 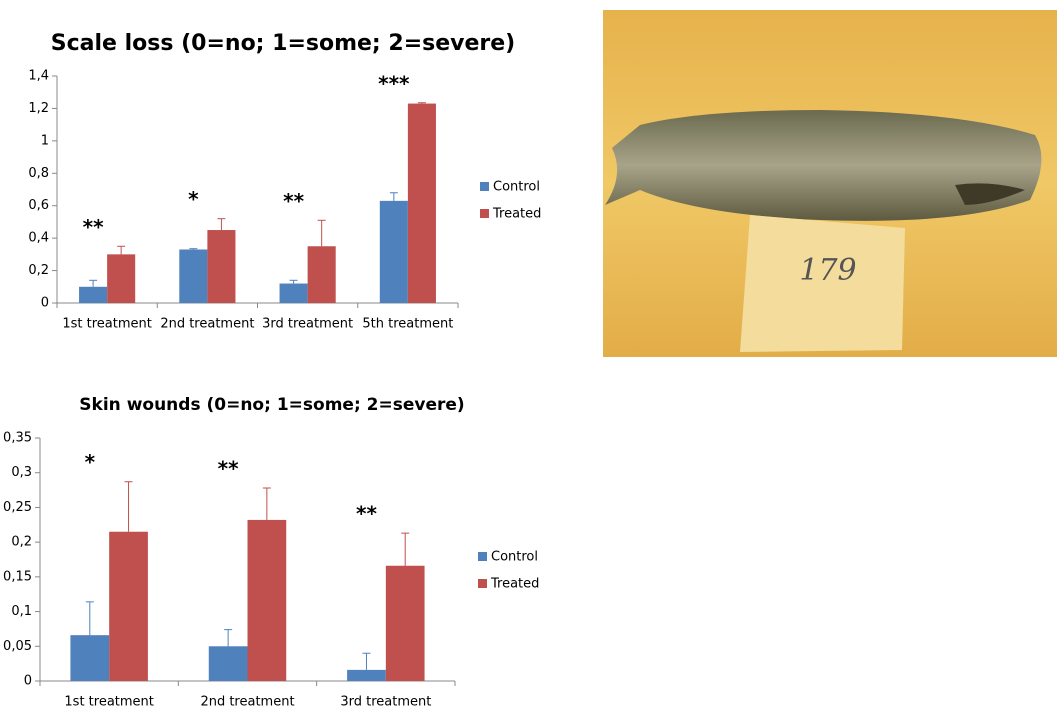 What do you see at coordinates (407, 324) in the screenshot?
I see `x-tick-label: 5th treatment` at bounding box center [407, 324].